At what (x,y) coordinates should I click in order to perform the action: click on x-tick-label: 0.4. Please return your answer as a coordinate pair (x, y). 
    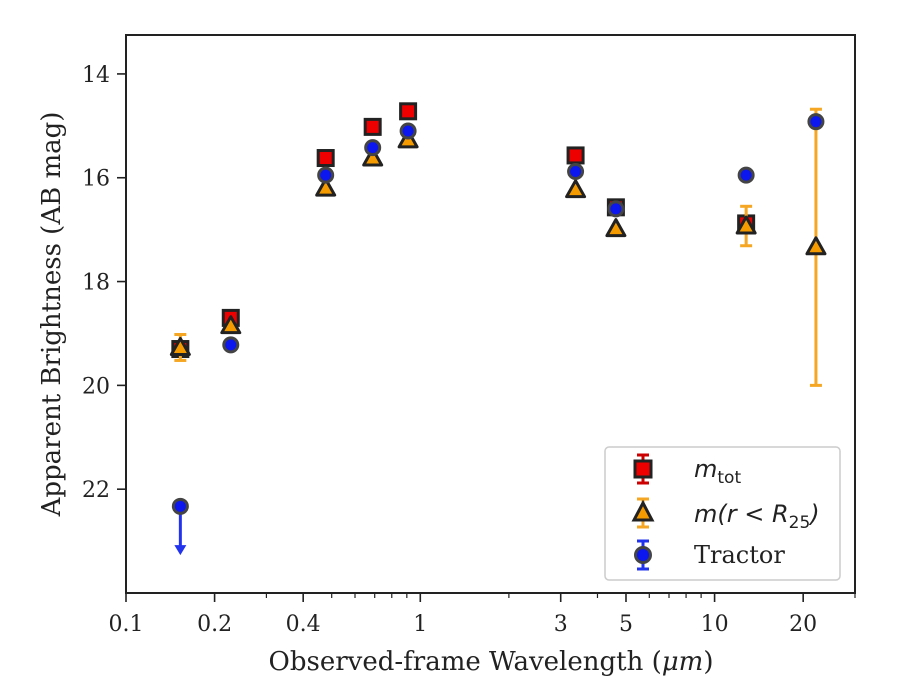
    Looking at the image, I should click on (303, 624).